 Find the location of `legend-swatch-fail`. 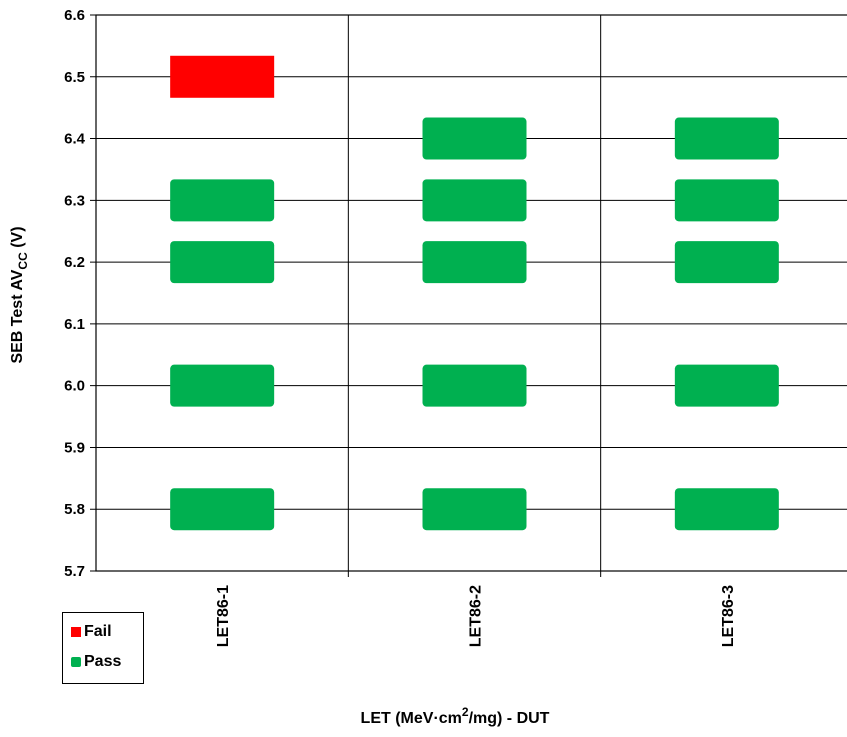

legend-swatch-fail is located at coordinates (76, 632).